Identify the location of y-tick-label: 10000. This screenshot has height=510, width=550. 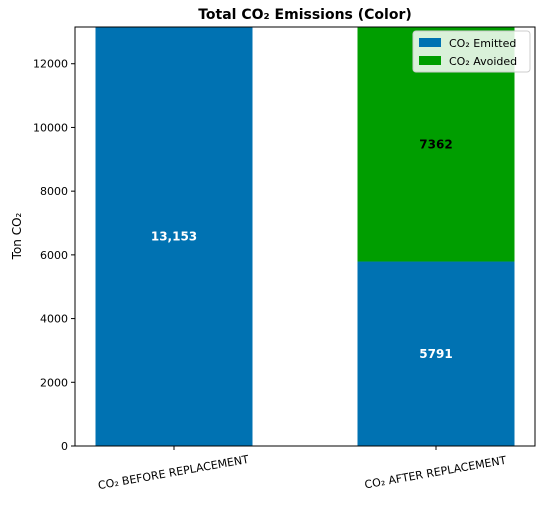
(50, 127).